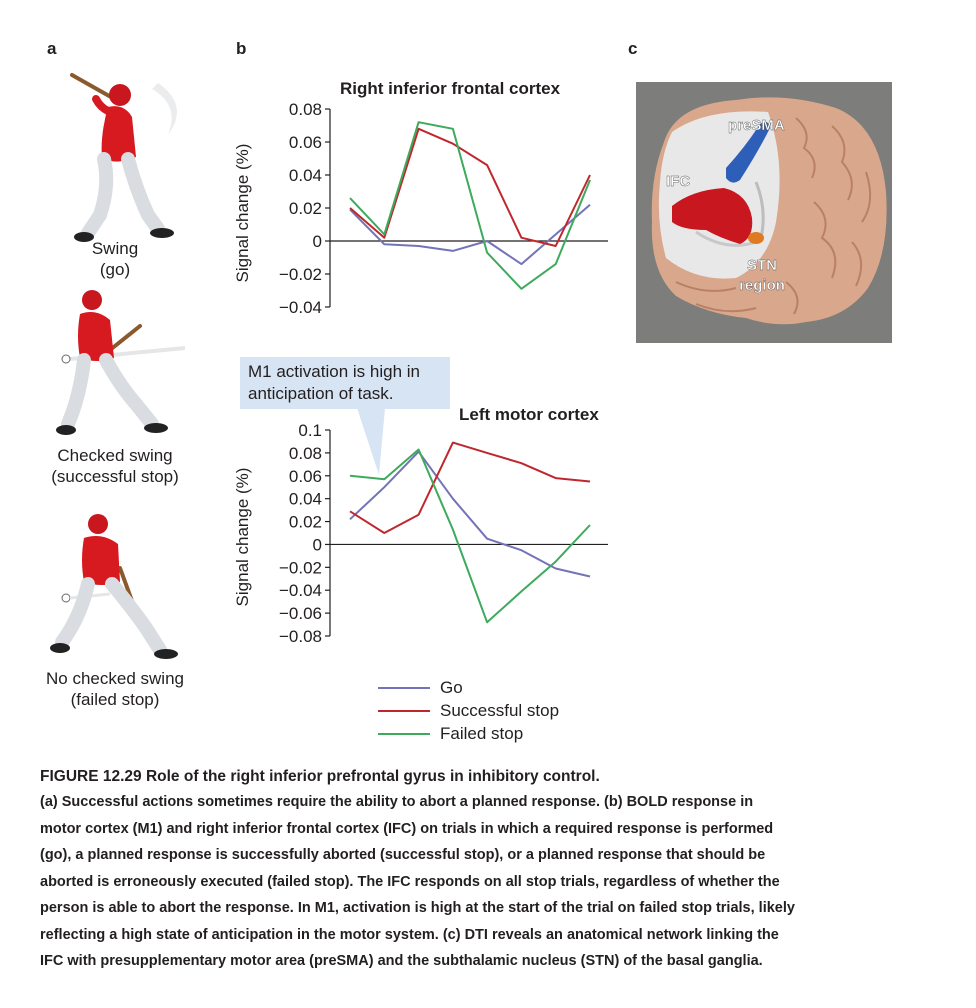  Describe the element at coordinates (115, 678) in the screenshot. I see `player-caption-failed-stop-line1: No checked swing` at that location.